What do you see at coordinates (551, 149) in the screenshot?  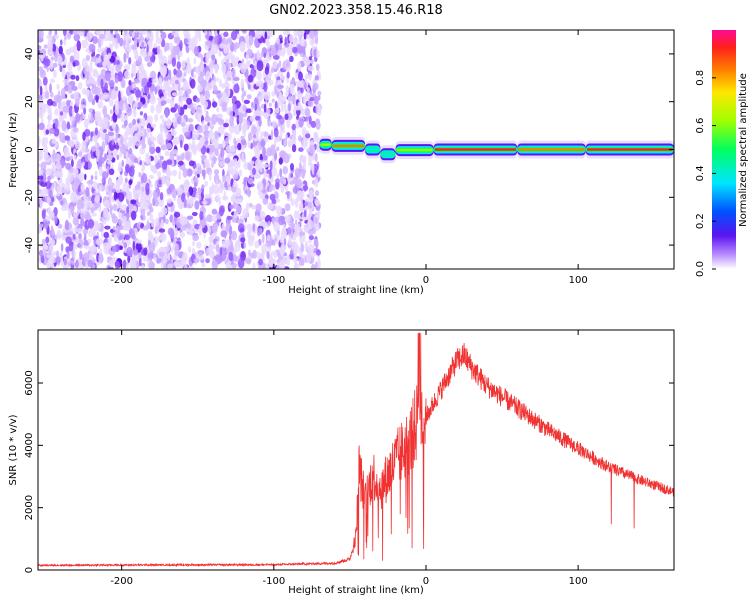 I see `tone-core` at bounding box center [551, 149].